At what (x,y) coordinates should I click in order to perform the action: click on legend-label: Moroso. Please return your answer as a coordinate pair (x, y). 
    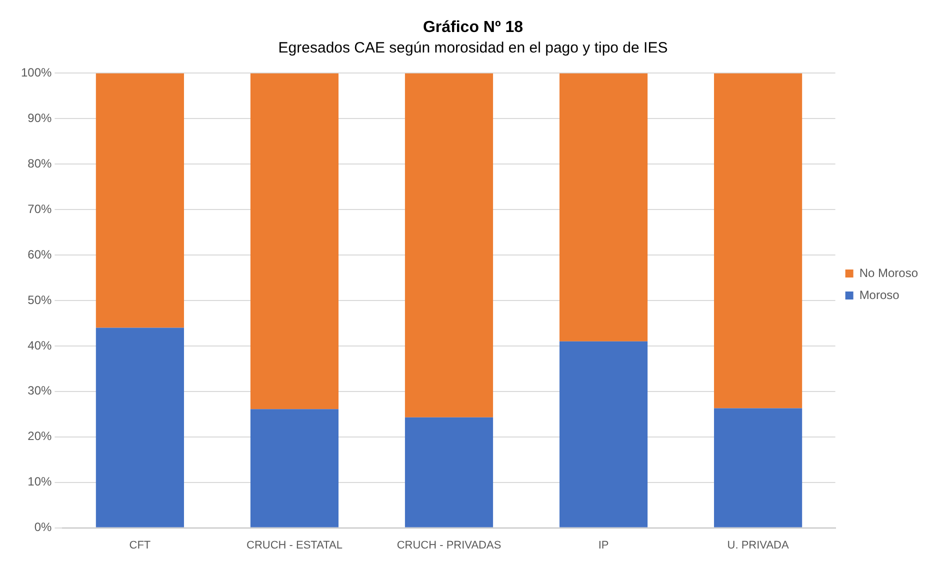
    Looking at the image, I should click on (879, 295).